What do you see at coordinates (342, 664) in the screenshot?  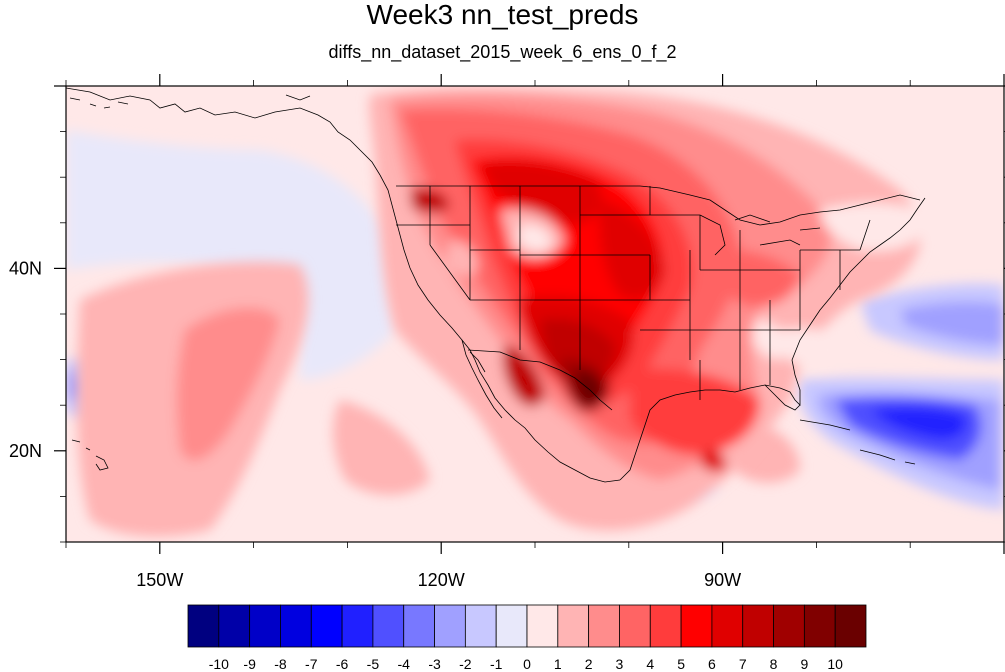 I see `colorbar-label: -6` at bounding box center [342, 664].